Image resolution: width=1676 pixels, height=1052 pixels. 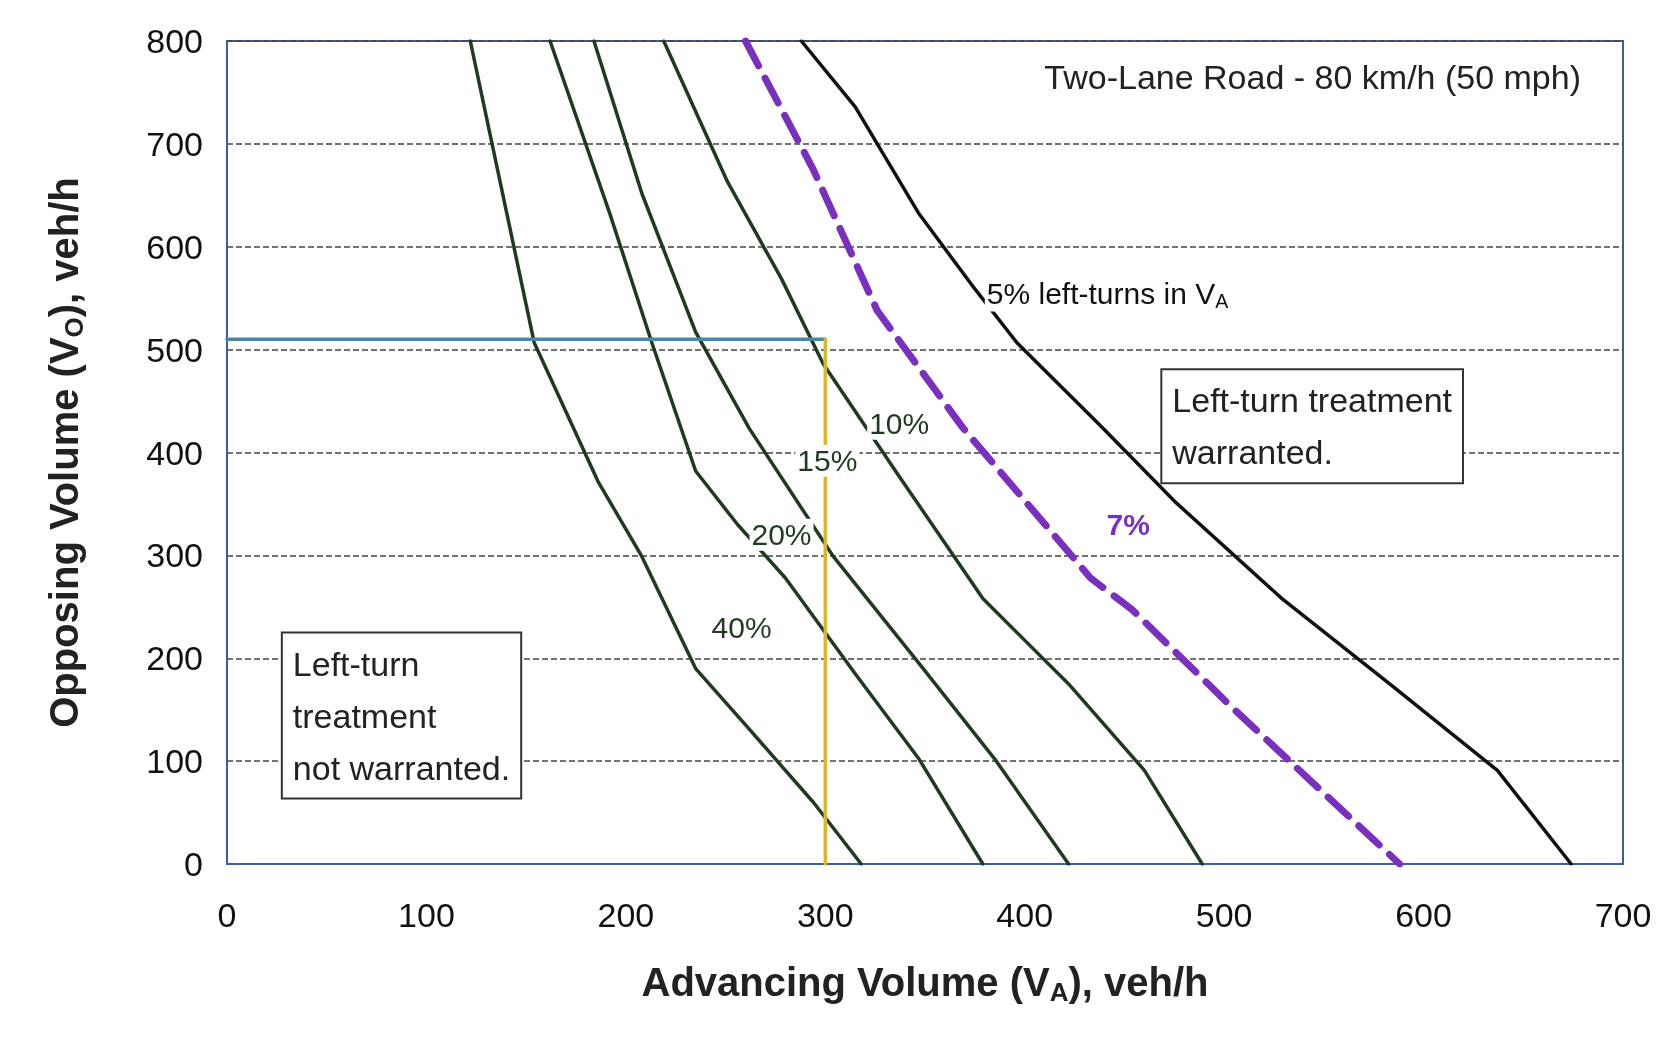 I want to click on y-tick-label: 300, so click(x=174, y=555).